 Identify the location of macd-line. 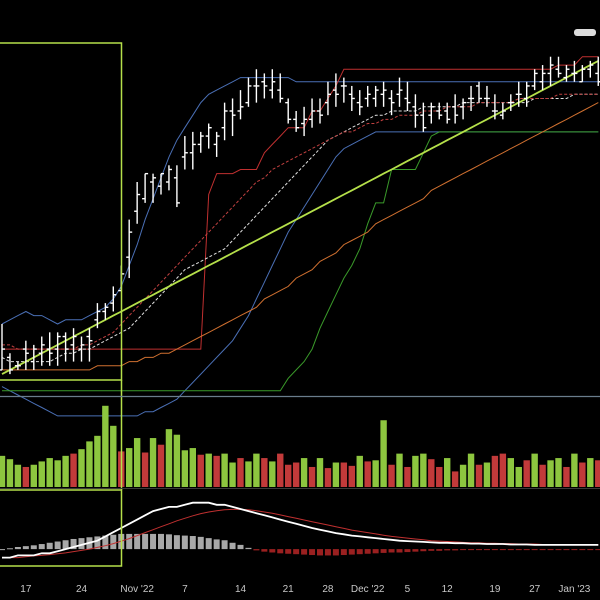
(300, 530).